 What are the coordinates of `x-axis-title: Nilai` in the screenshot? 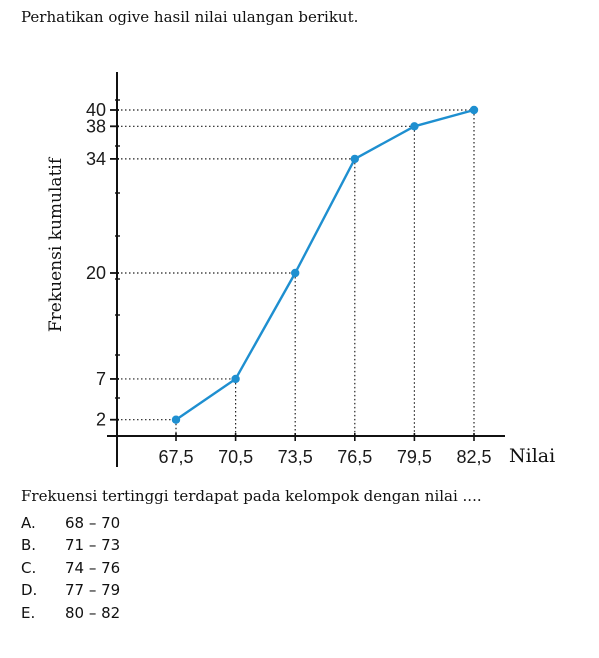 It's located at (532, 456).